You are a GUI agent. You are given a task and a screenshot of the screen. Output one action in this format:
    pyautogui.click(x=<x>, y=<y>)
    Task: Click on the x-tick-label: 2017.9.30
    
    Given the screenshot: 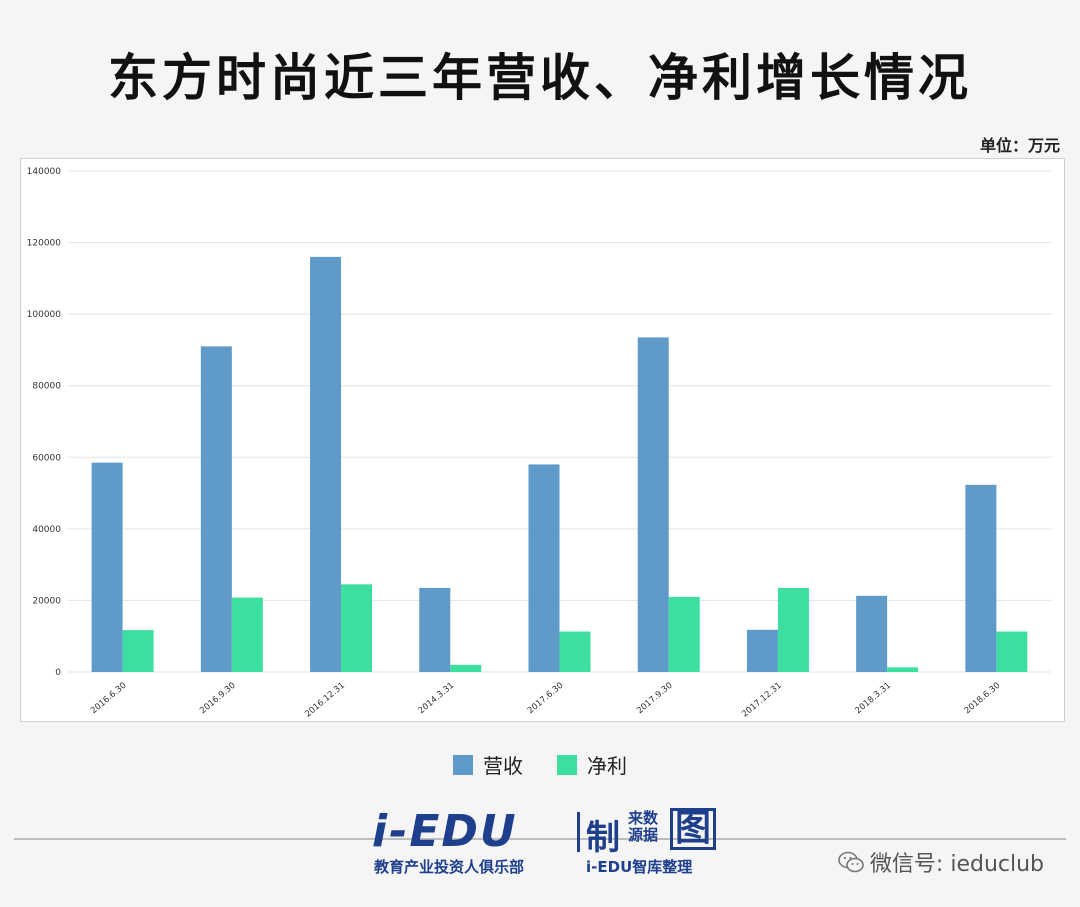 What is the action you would take?
    pyautogui.click(x=655, y=698)
    